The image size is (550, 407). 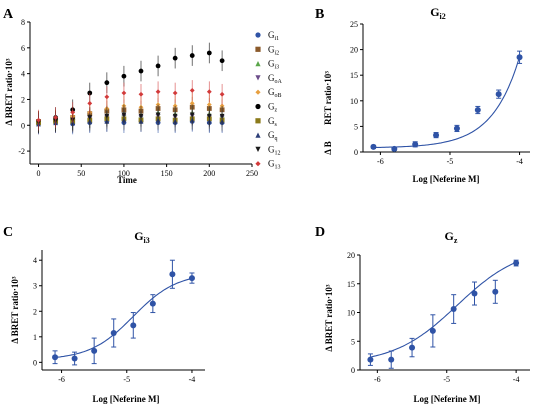 What do you see at coordinates (356, 152) in the screenshot?
I see `b-y-tick-label: 0` at bounding box center [356, 152].